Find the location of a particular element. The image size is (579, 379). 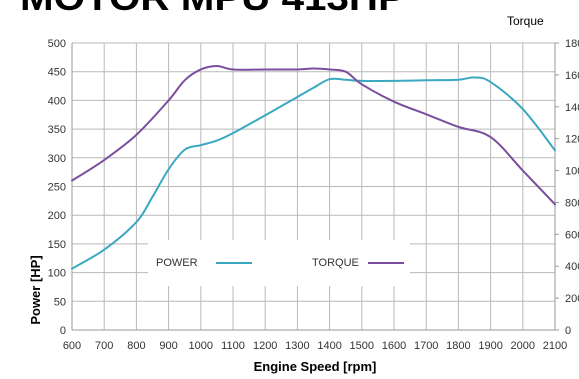

x-tick-label: 1700 is located at coordinates (426, 346).